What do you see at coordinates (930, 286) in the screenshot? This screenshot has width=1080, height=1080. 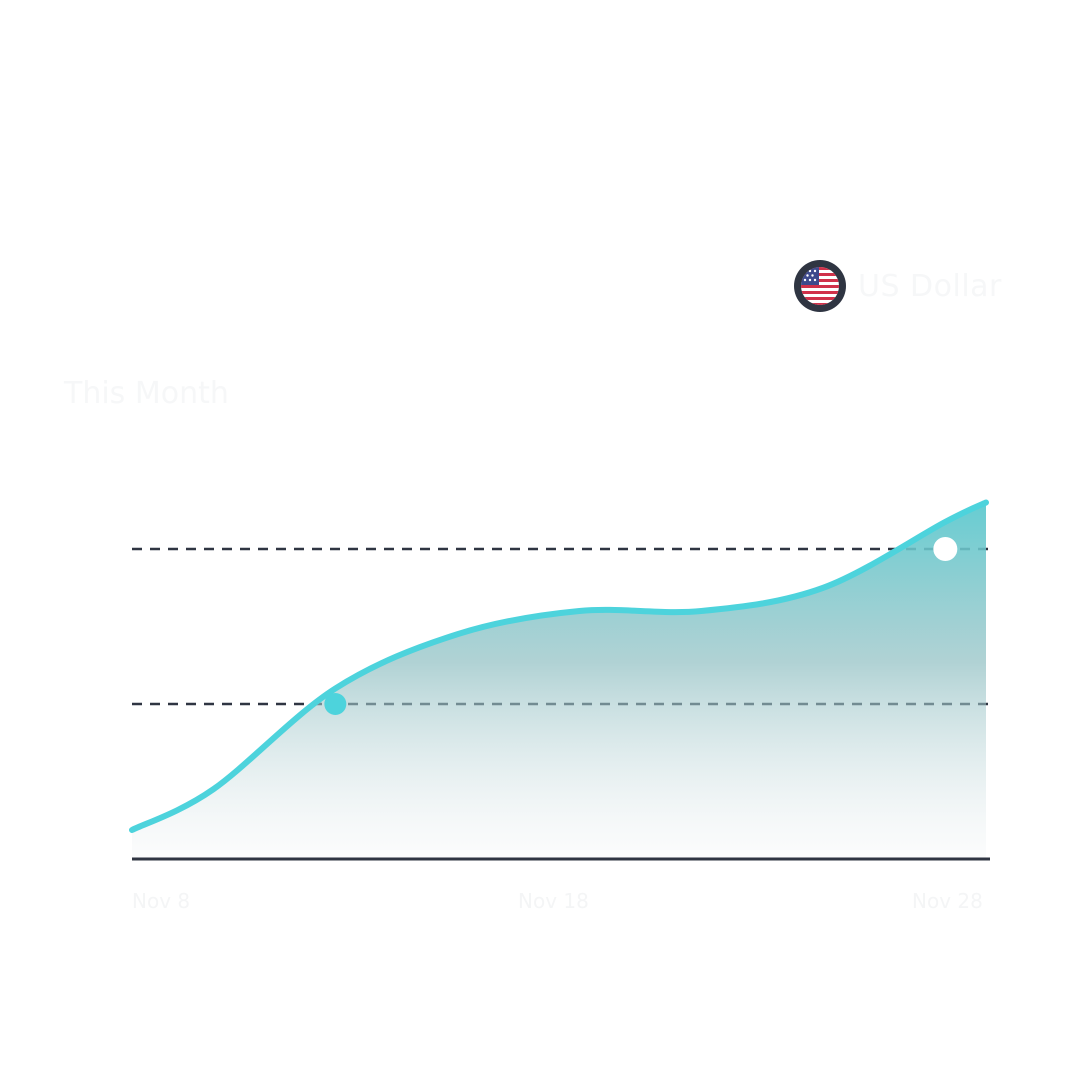 I see `currency-label: US Dollar` at bounding box center [930, 286].